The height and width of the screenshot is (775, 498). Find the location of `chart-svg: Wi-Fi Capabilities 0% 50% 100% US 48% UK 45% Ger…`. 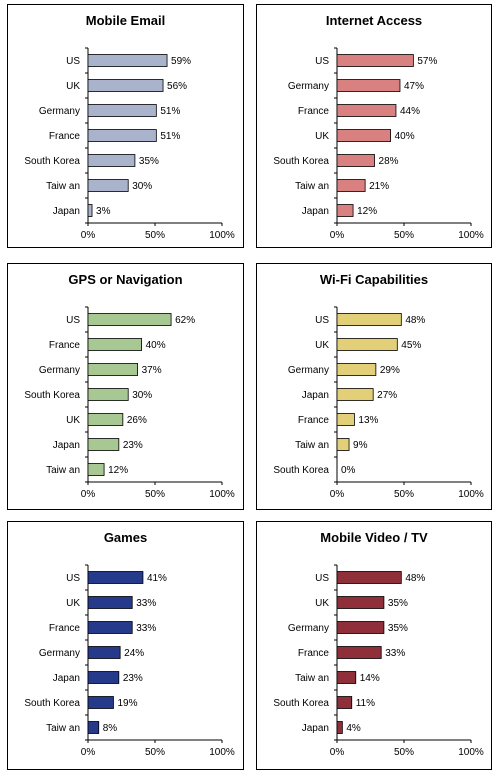

chart-svg: Wi-Fi Capabilities 0% 50% 100% US 48% UK 45% Ger… is located at coordinates (378, 386).